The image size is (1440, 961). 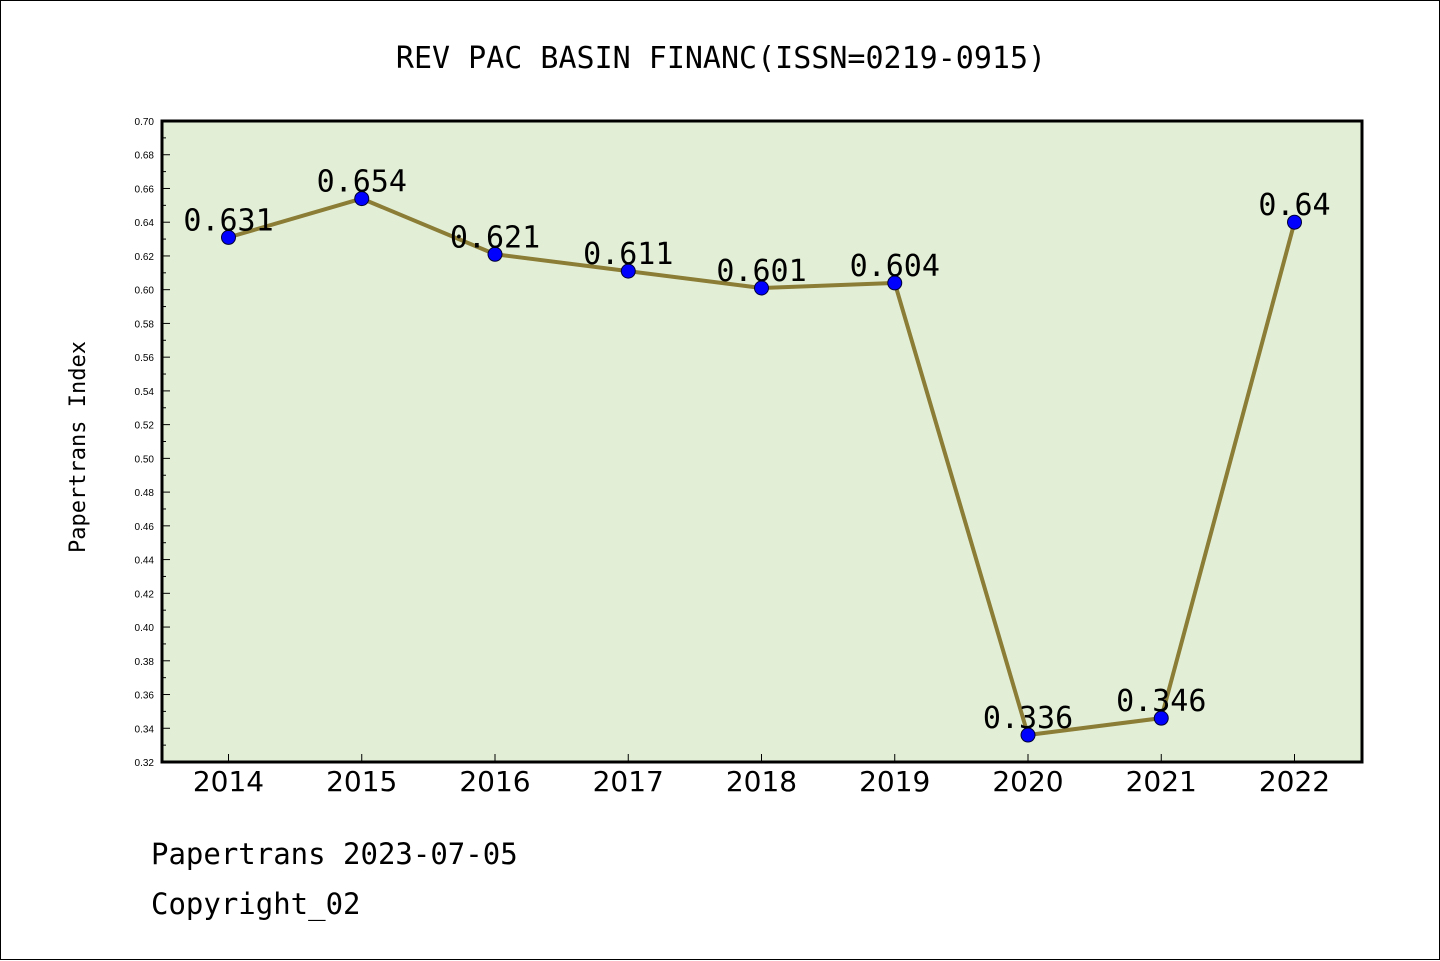 I want to click on footer-copyright: Copyright_02, so click(x=256, y=904).